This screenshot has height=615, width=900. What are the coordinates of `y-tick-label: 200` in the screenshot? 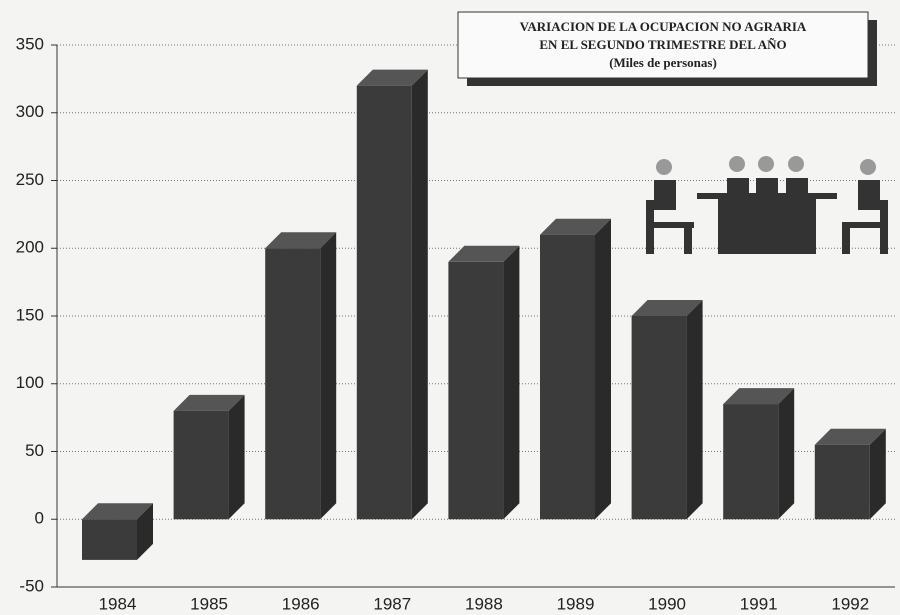 It's located at (30, 247).